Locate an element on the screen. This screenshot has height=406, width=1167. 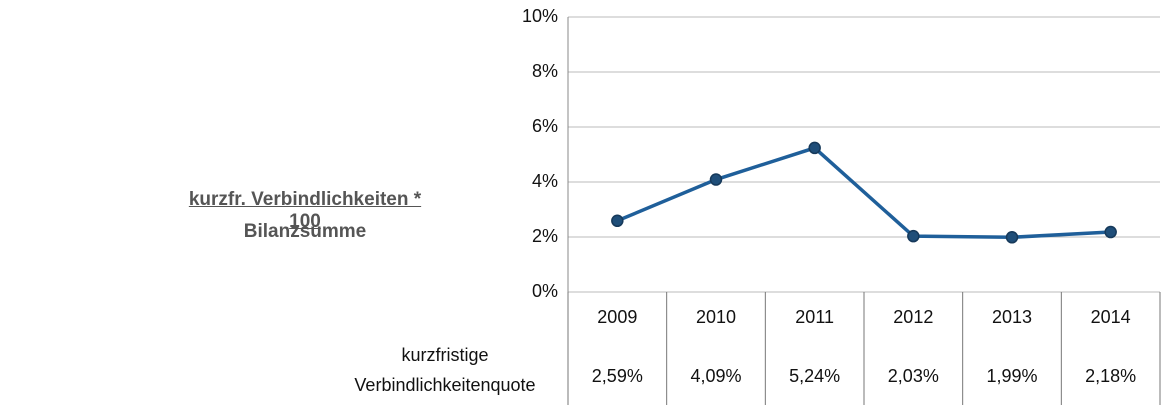
y-tick-label: 2% is located at coordinates (545, 236).